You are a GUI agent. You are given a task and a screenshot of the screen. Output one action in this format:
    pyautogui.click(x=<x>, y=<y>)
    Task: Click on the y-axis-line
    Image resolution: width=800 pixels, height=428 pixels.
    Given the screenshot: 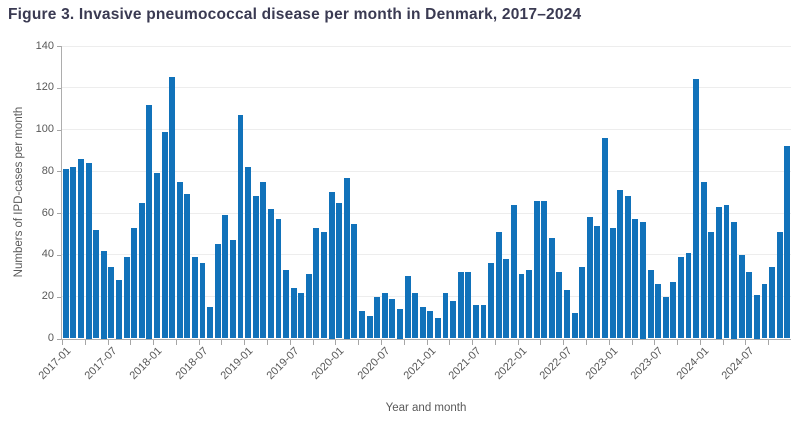 What is the action you would take?
    pyautogui.click(x=61, y=193)
    